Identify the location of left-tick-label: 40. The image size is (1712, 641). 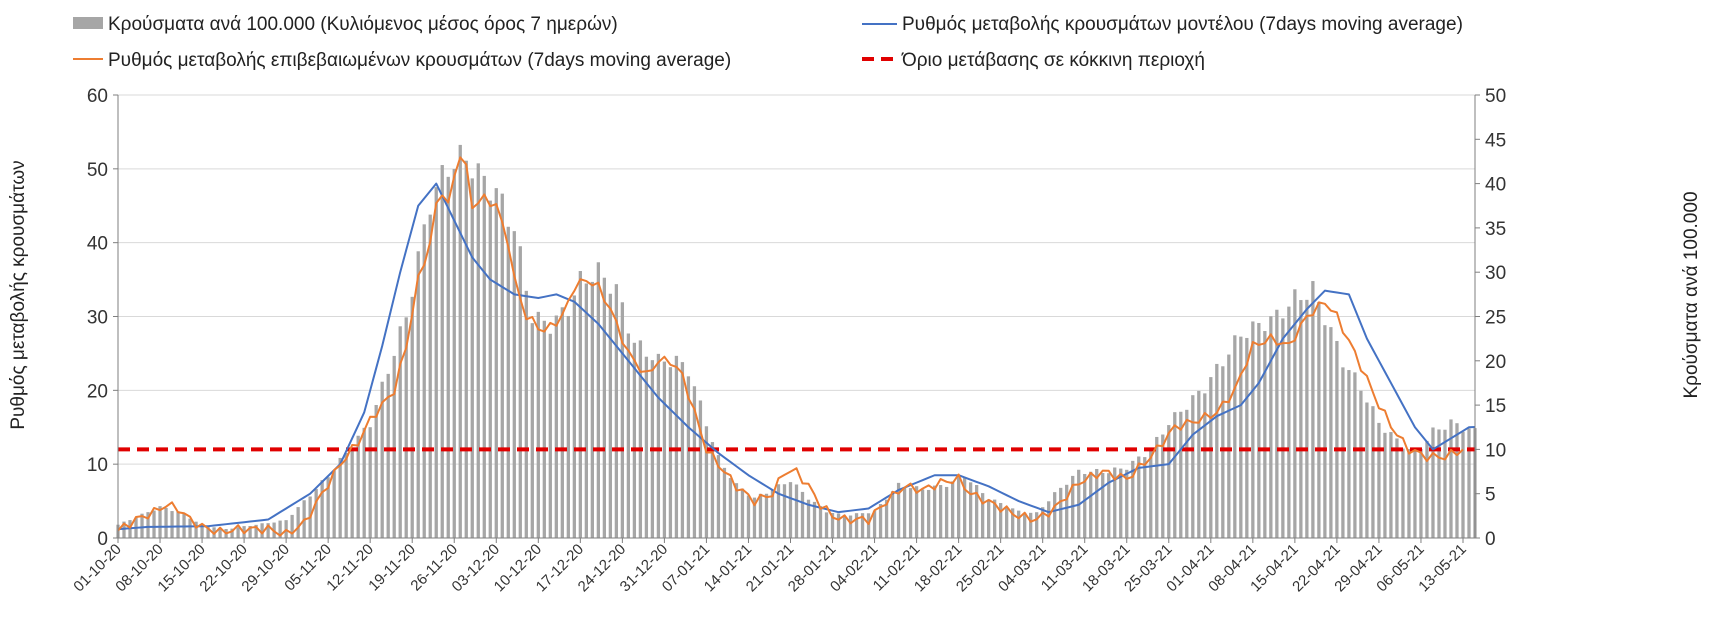
(97, 244).